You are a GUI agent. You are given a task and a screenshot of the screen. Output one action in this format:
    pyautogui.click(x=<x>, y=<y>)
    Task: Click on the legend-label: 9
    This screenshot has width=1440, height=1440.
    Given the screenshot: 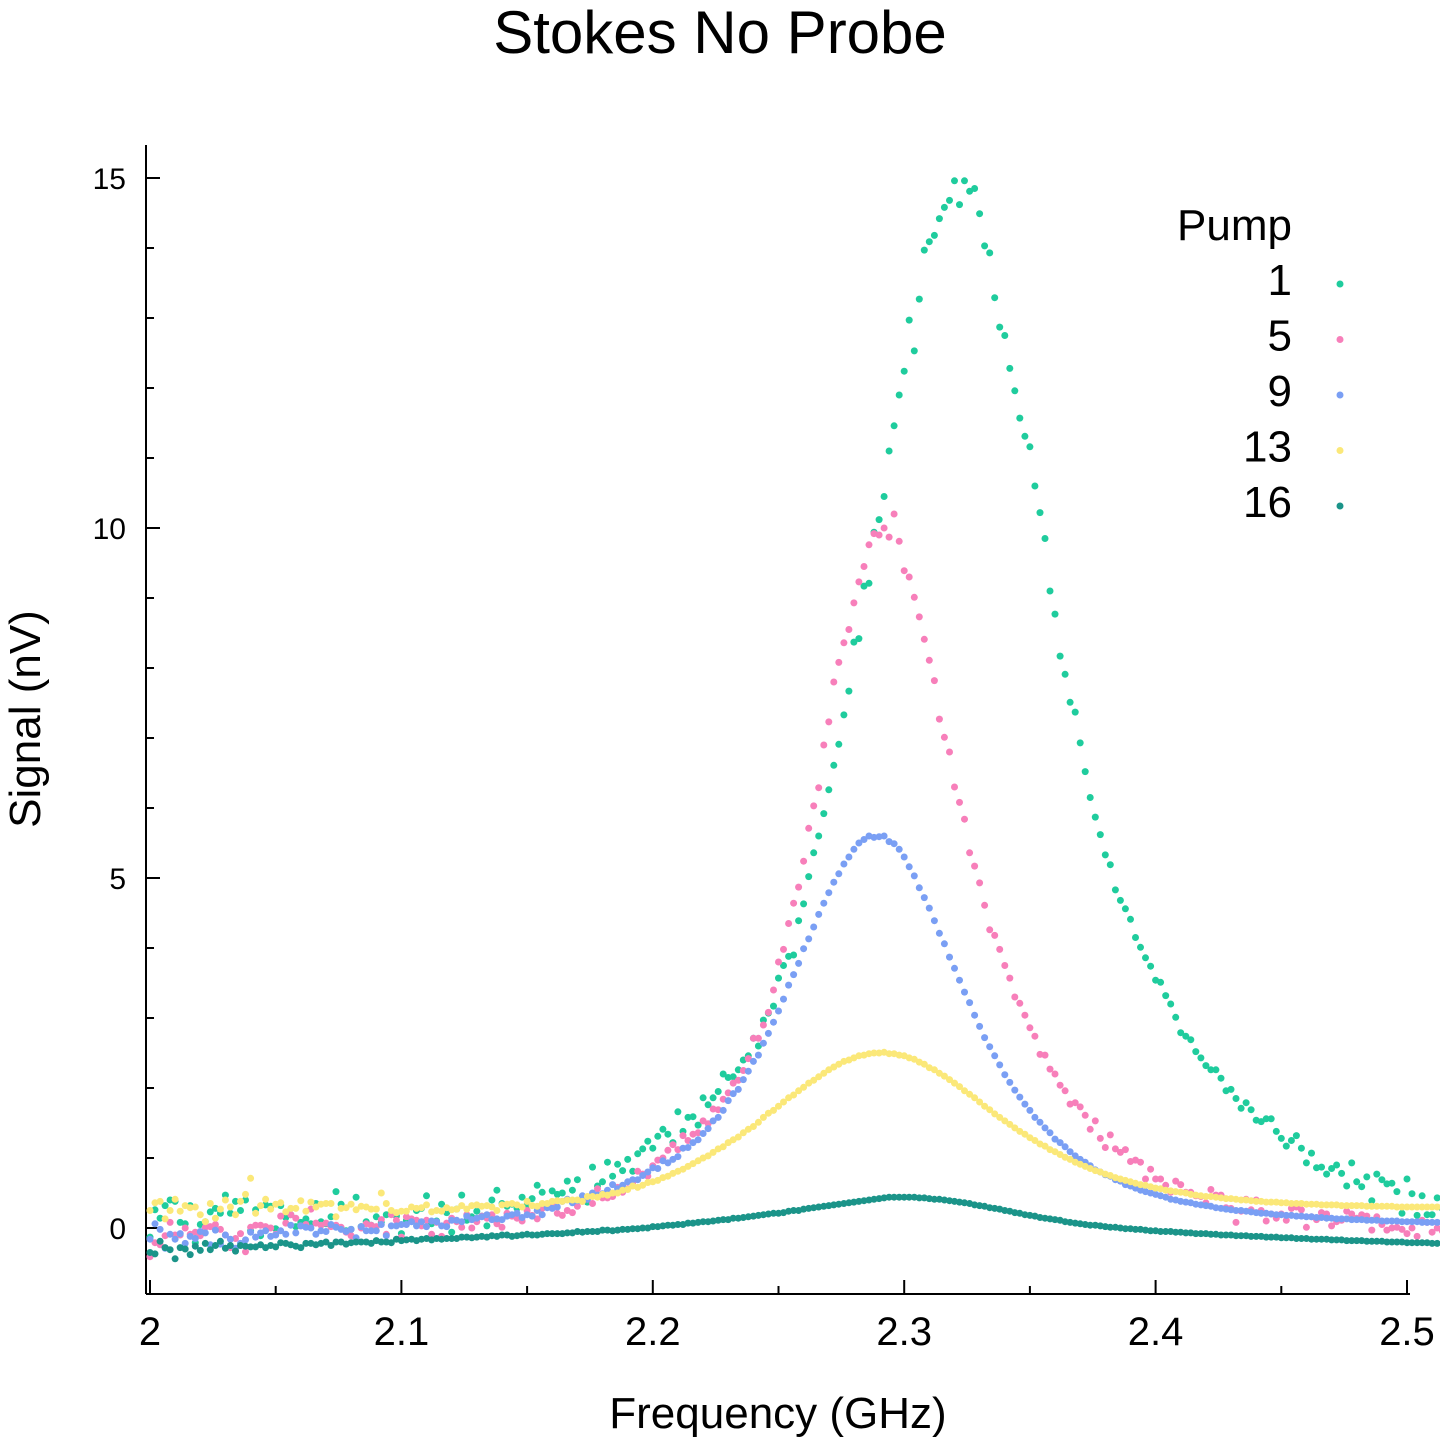 What is the action you would take?
    pyautogui.click(x=1280, y=391)
    